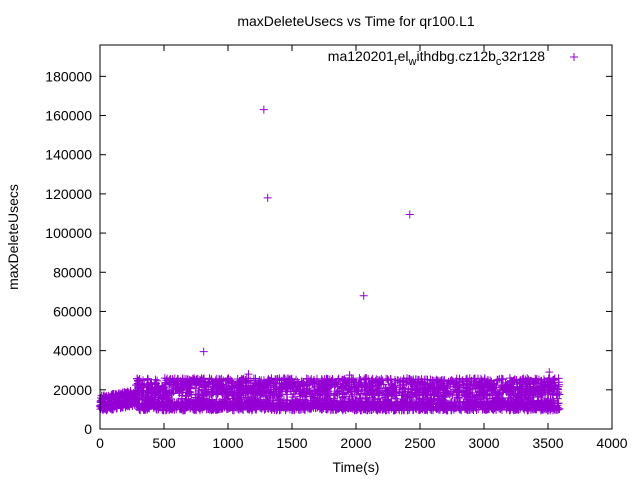 The image size is (640, 485). What do you see at coordinates (68, 155) in the screenshot?
I see `y-tick-label: 140000` at bounding box center [68, 155].